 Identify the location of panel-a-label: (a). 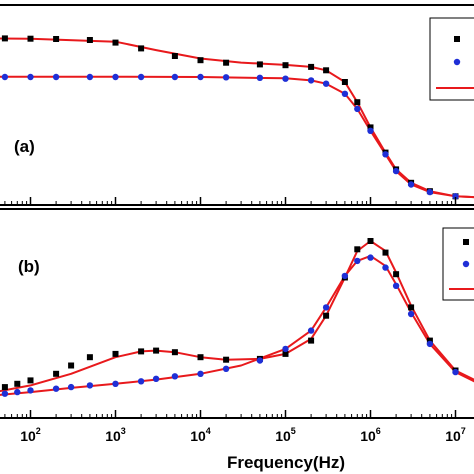
(24, 146).